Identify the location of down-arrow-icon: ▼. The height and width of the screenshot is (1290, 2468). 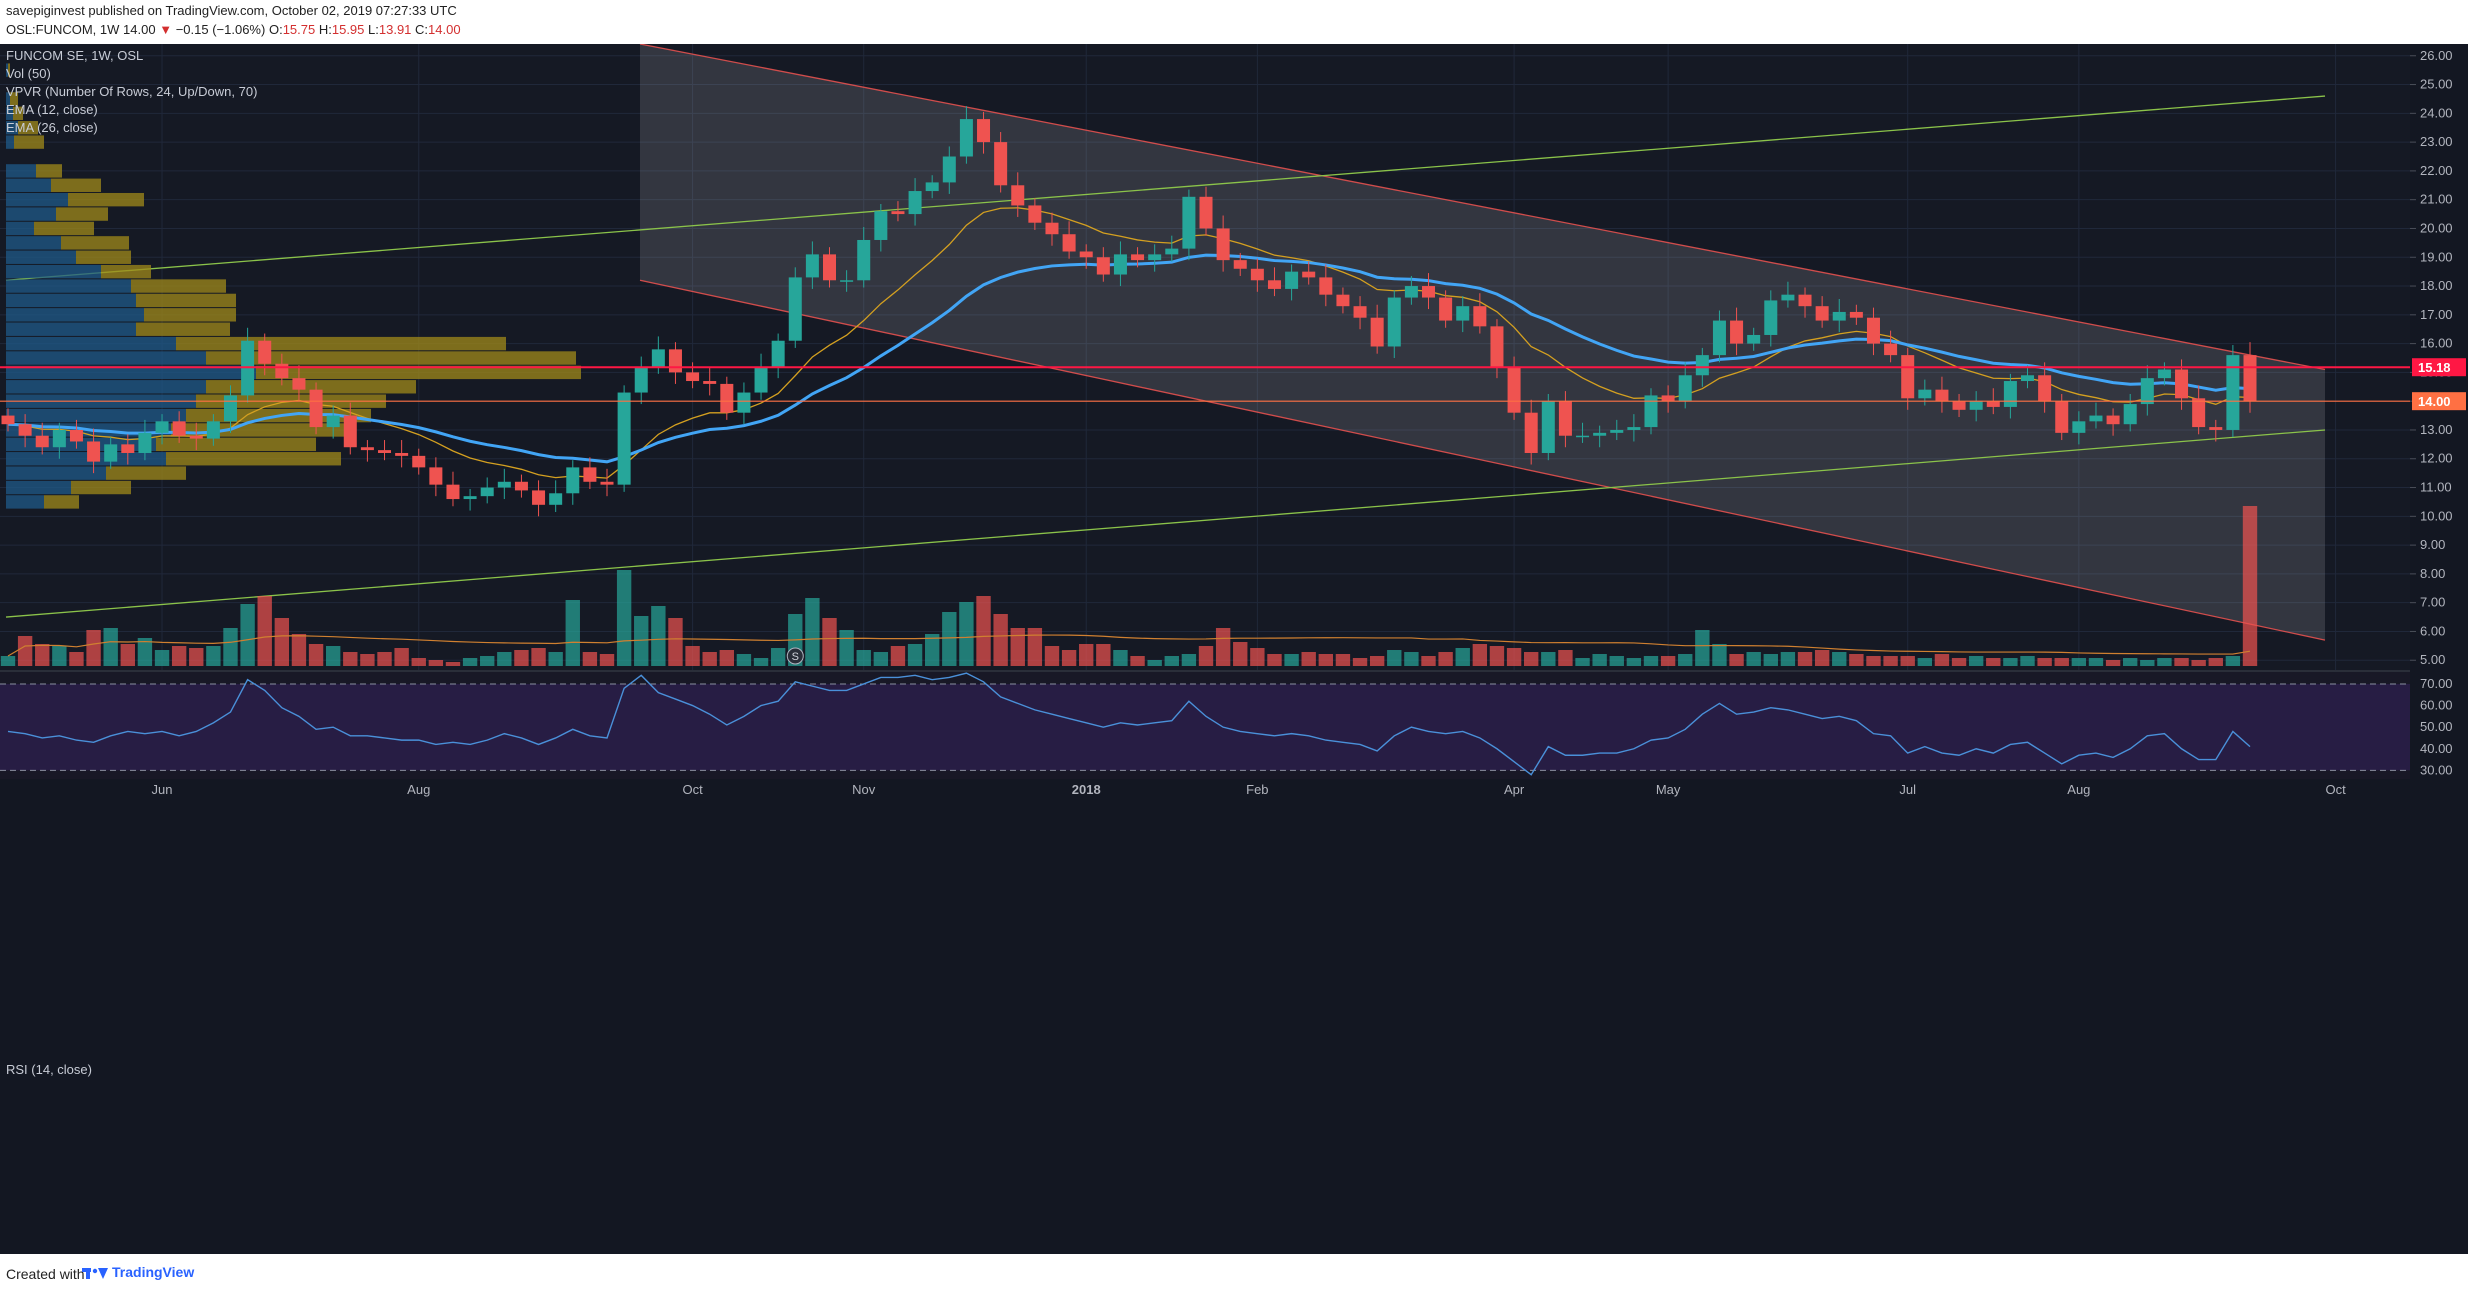
(166, 29).